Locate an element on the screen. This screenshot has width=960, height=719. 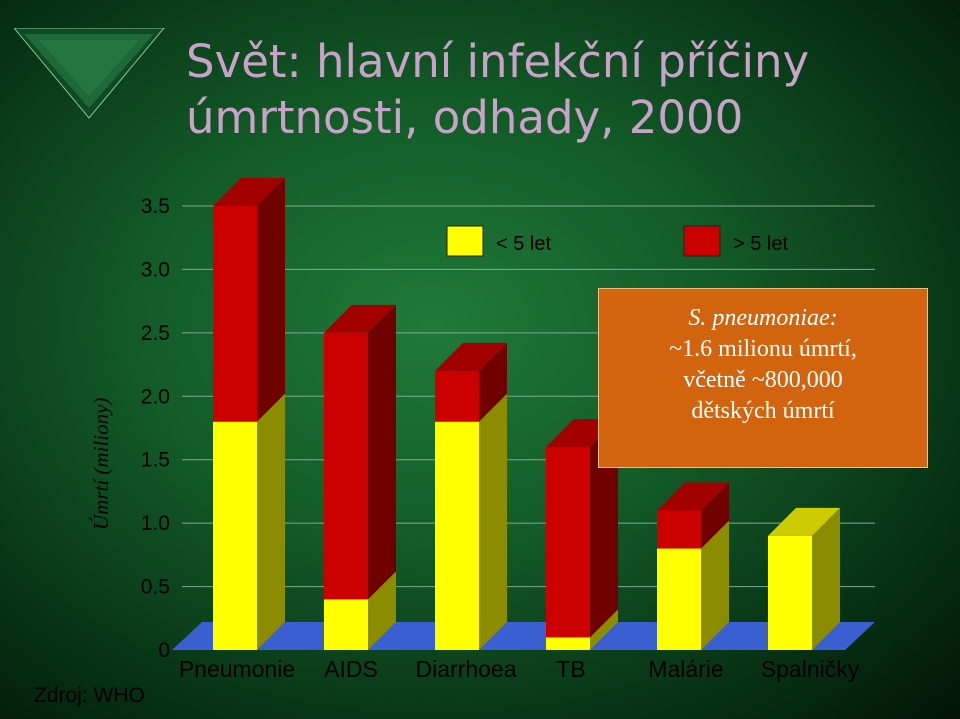
callout-line-3: včetně ~800,000 is located at coordinates (763, 380).